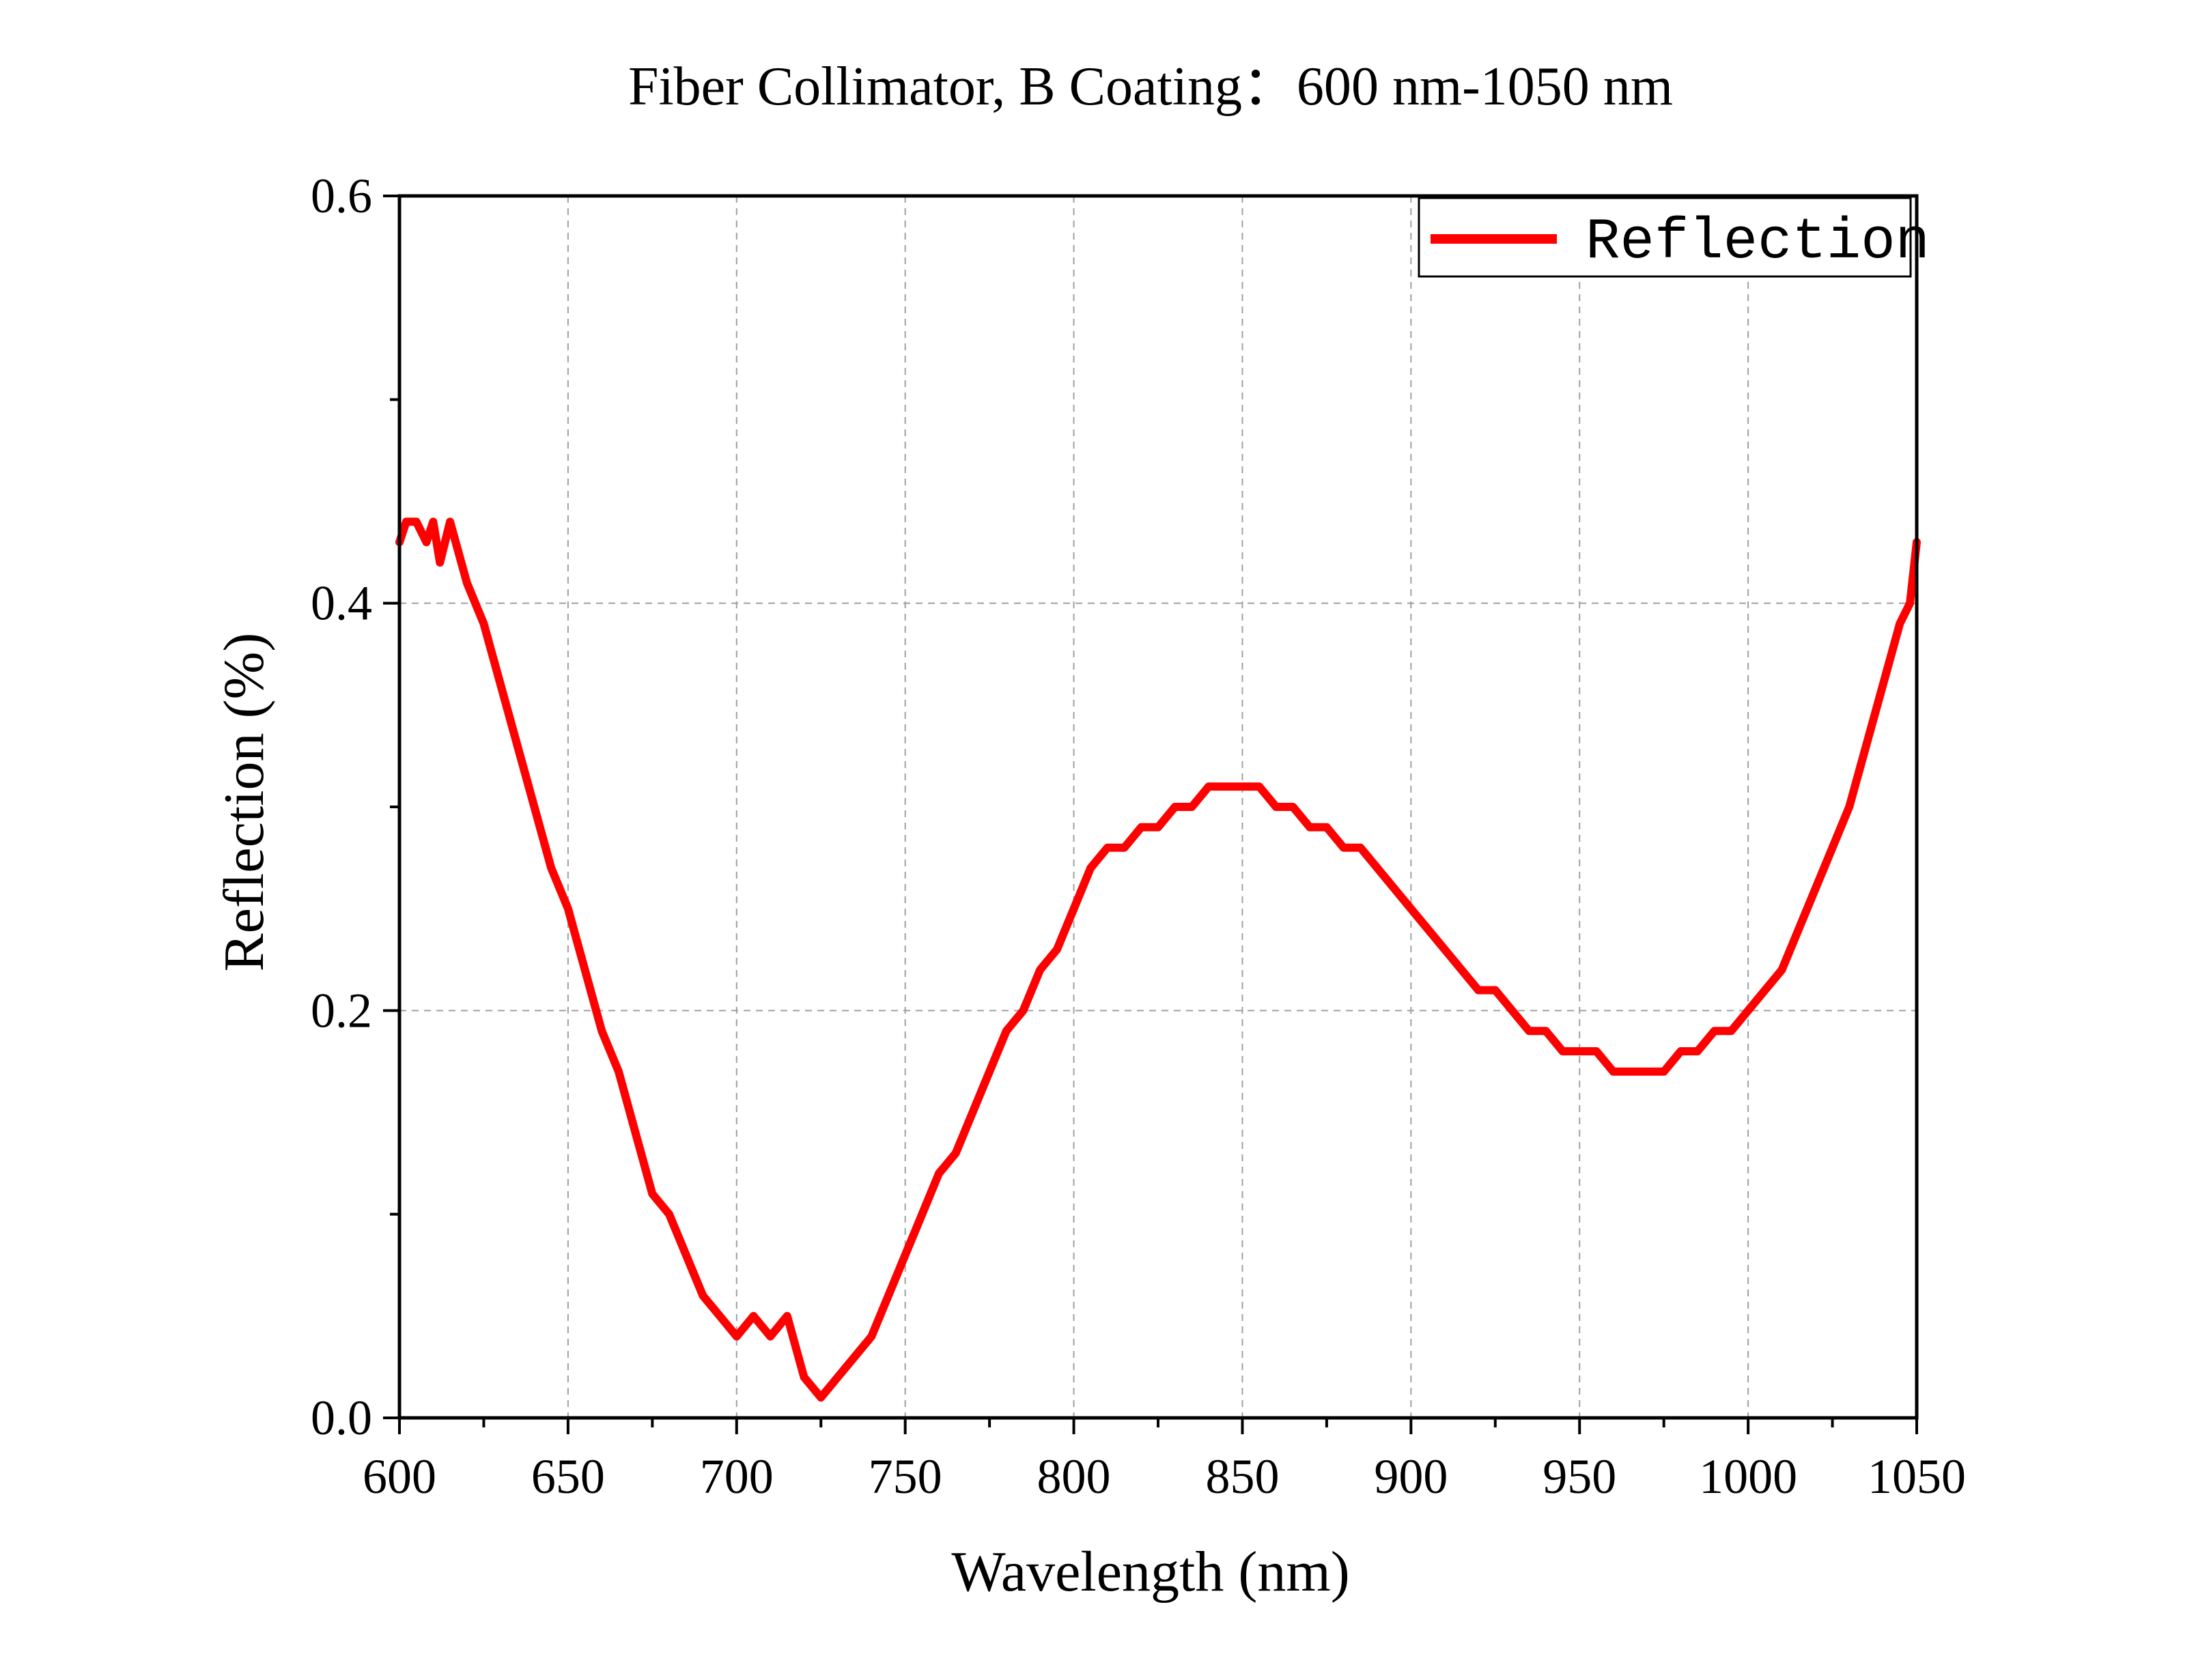 The image size is (2196, 1680). I want to click on x-tick-label: 900, so click(1411, 1476).